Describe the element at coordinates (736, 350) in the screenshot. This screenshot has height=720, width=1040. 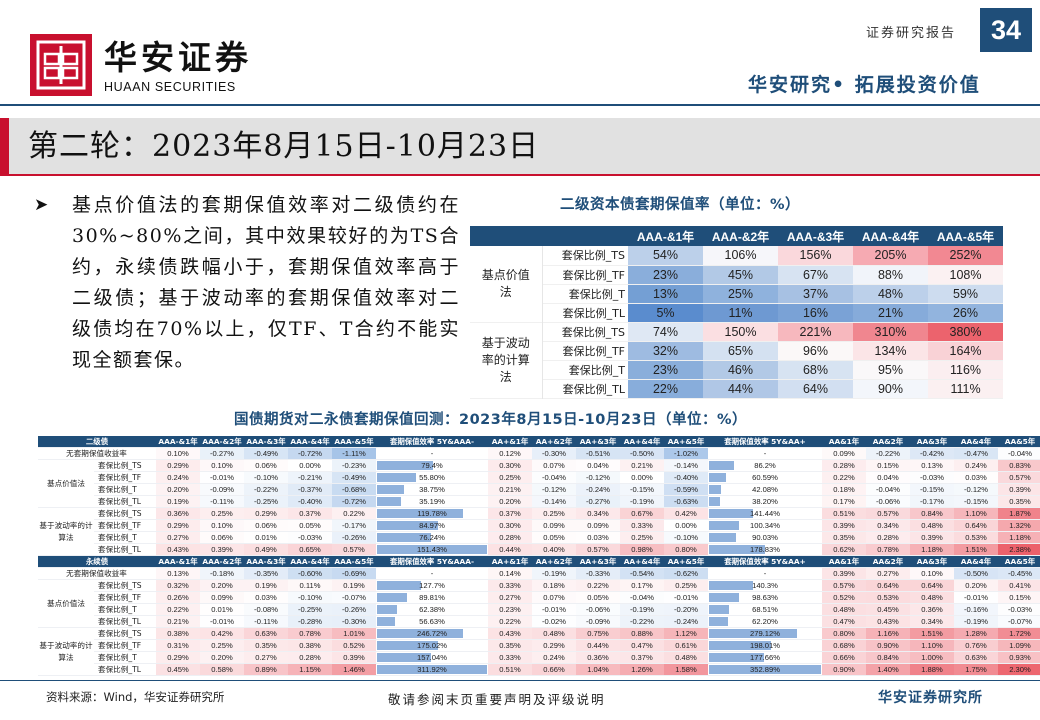
I see `table1-row: 套保比例_TF 32% 65% 96% 134% 164%` at that location.